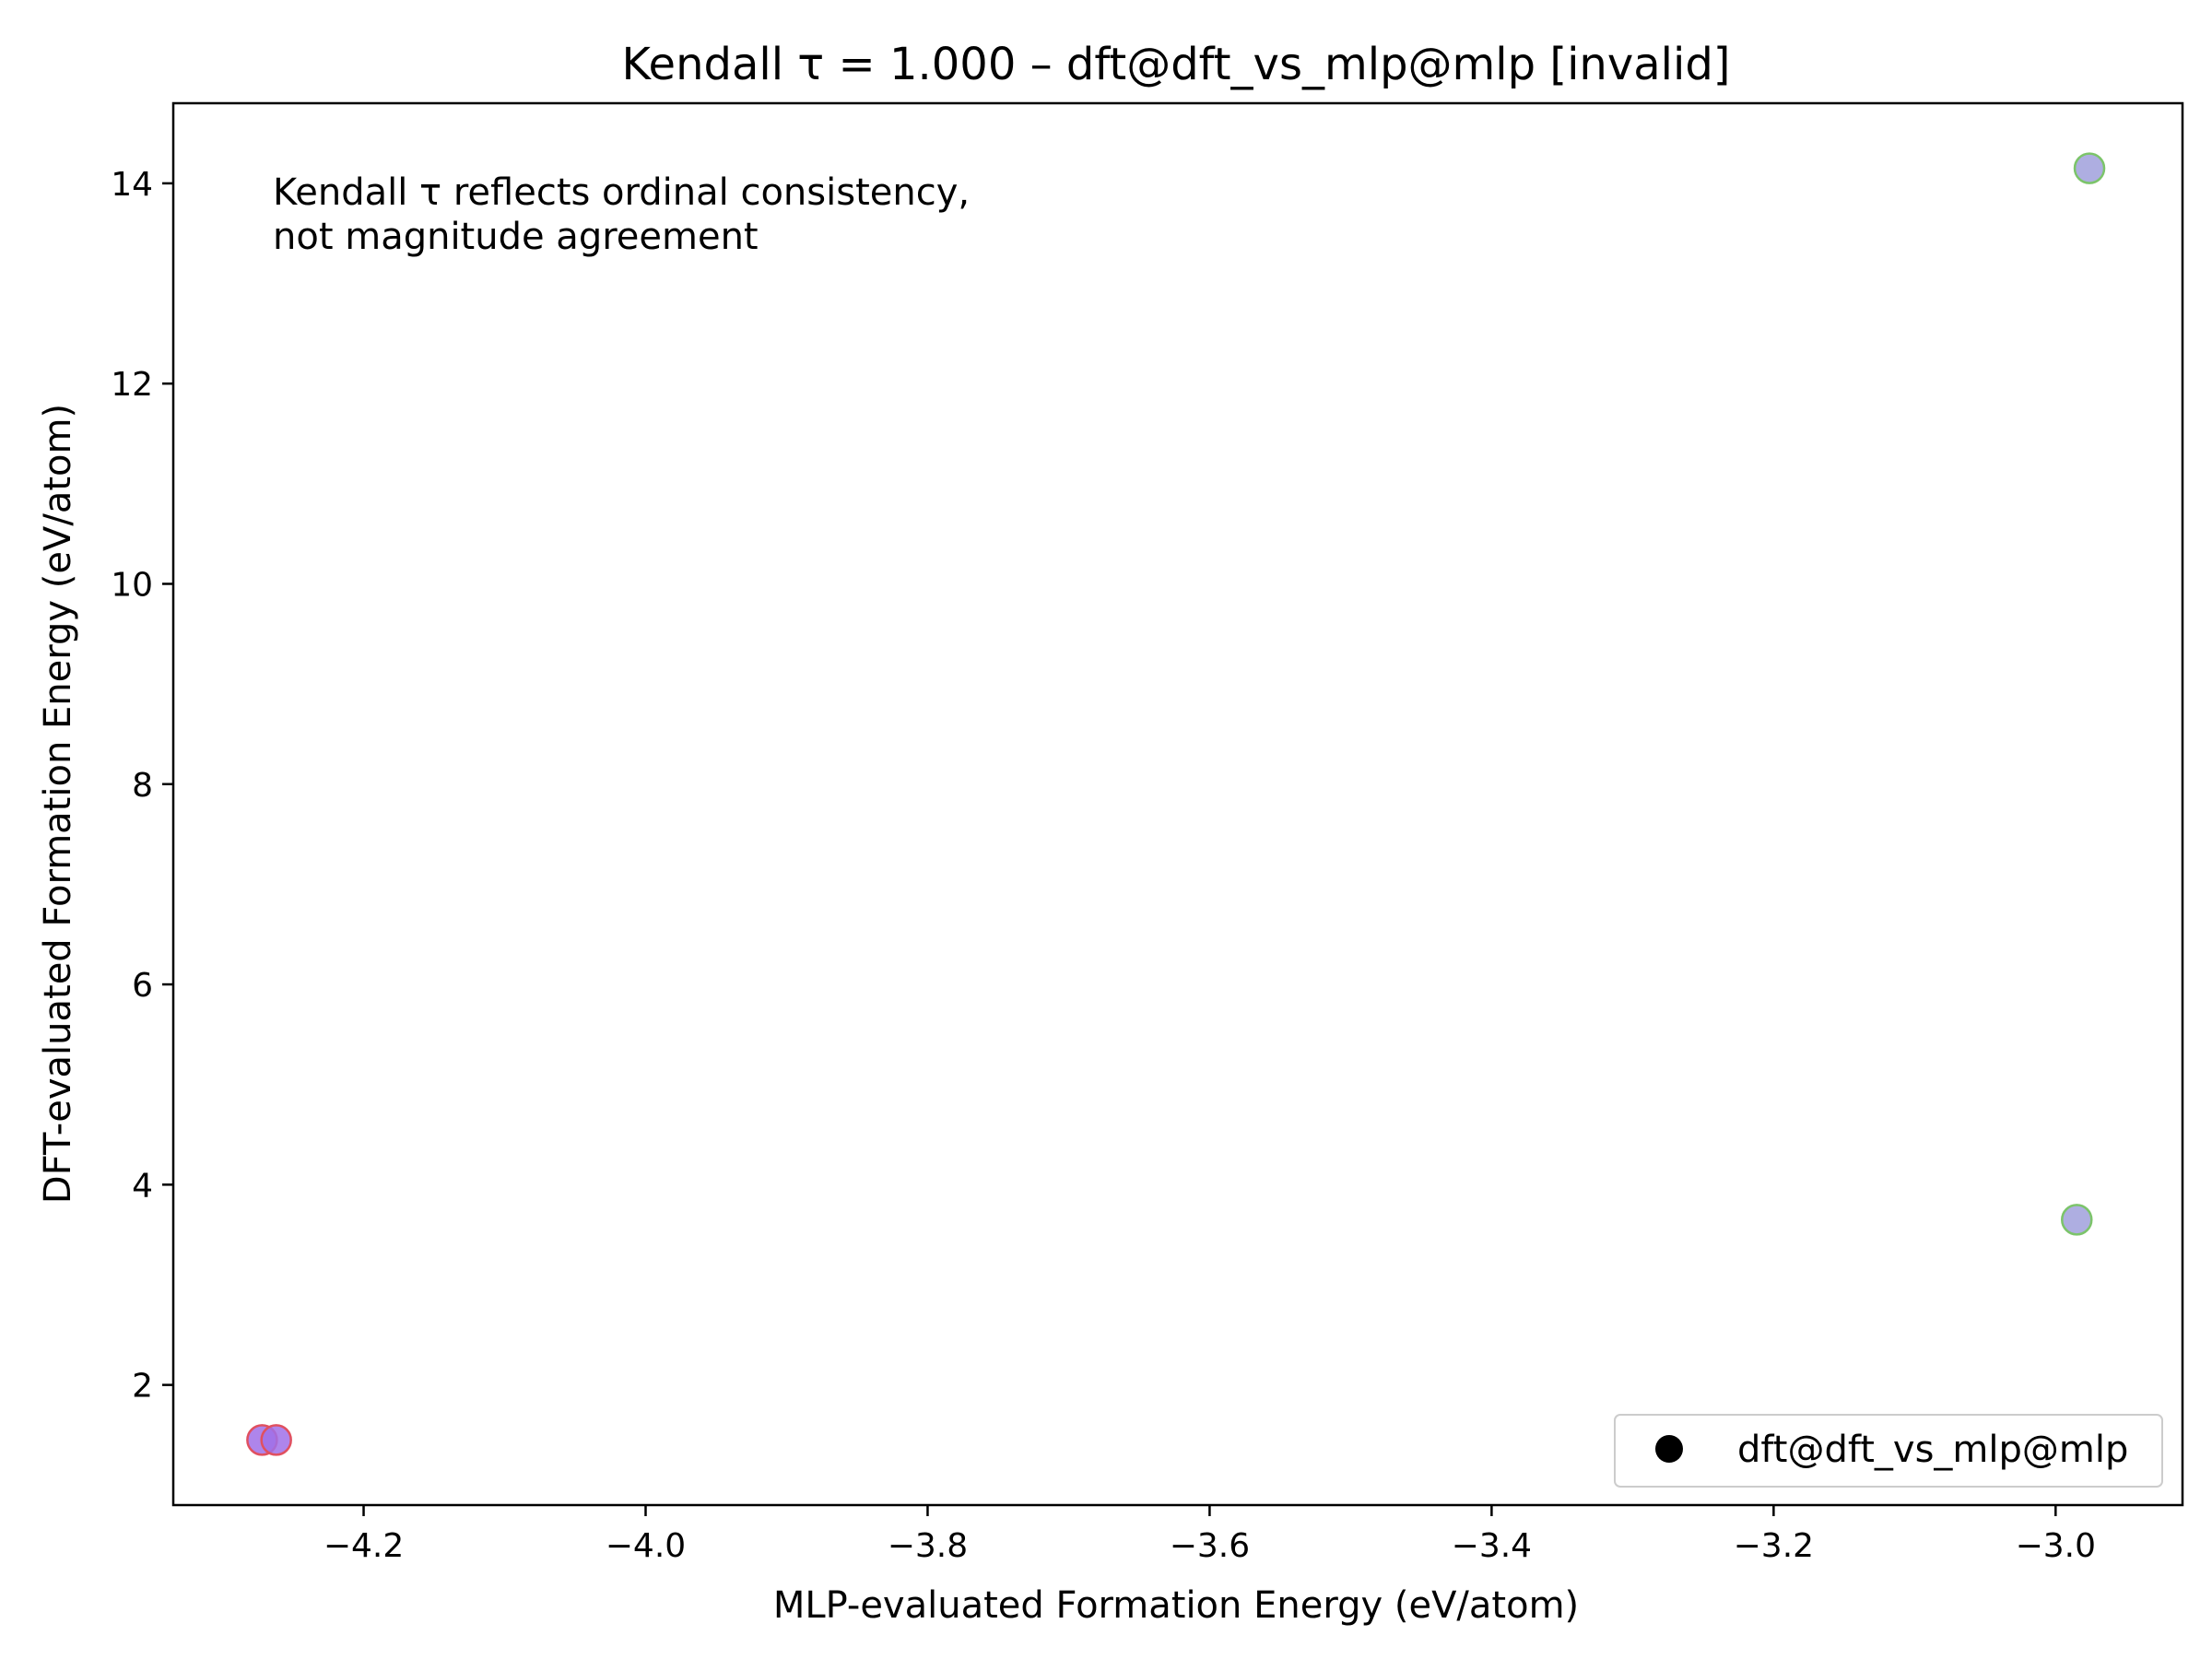 The image size is (2212, 1659). I want to click on legend: dft@dft_vs_mlp@mlp, so click(1888, 1451).